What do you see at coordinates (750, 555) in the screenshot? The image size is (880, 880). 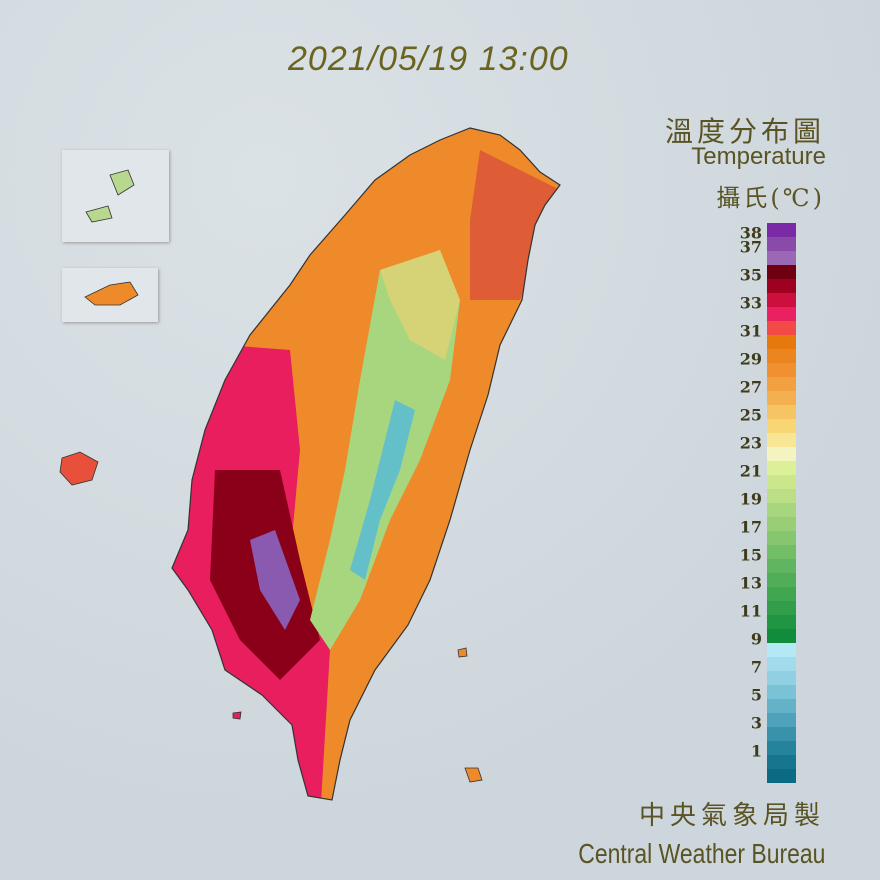 I see `legend-label: 15` at bounding box center [750, 555].